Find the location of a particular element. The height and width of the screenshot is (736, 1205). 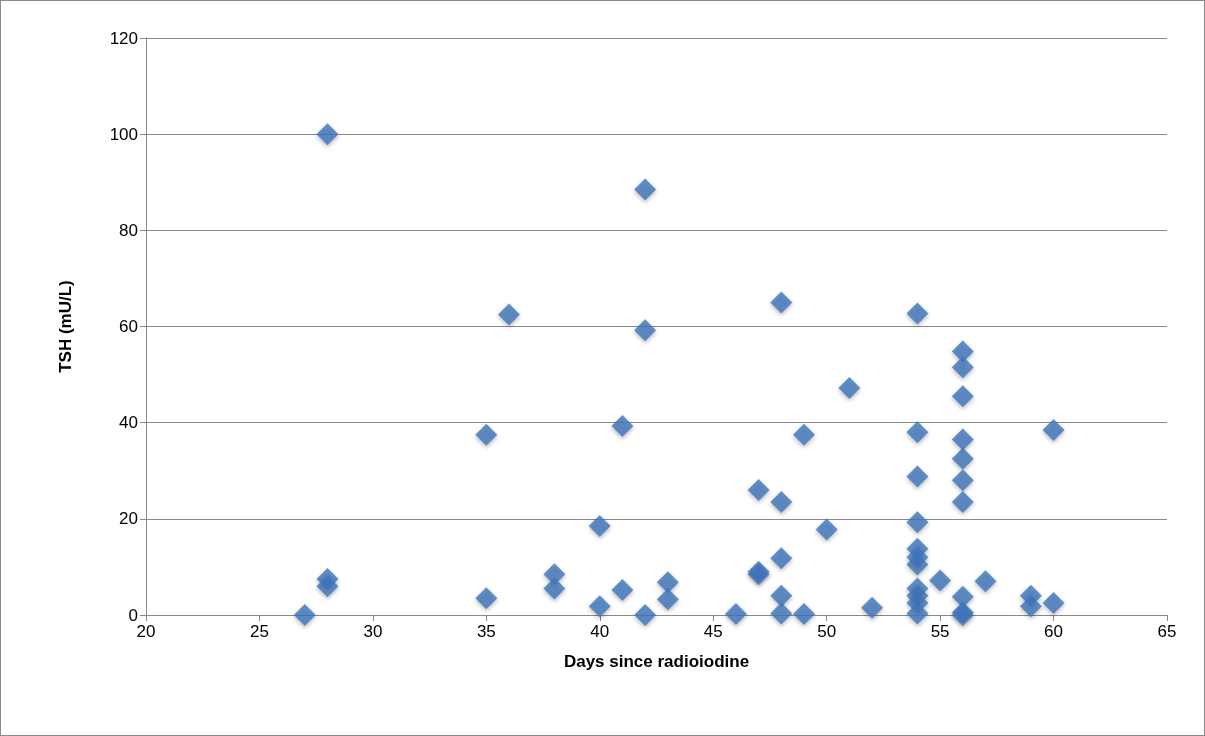

y-tick-label: 60 is located at coordinates (128, 326).